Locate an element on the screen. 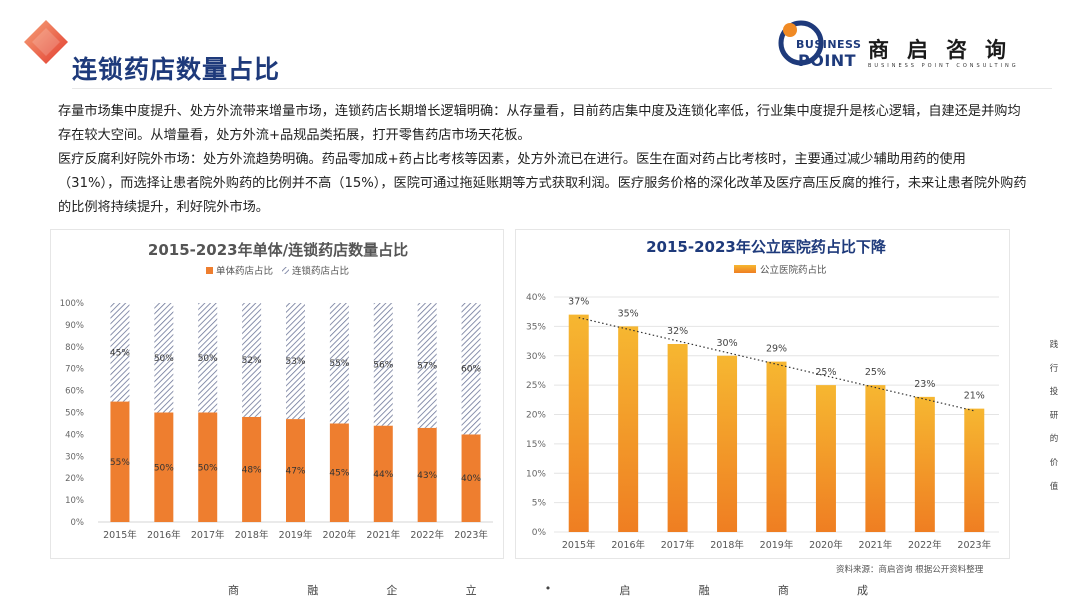 The width and height of the screenshot is (1080, 606). y-tick-label: 90% is located at coordinates (74, 326).